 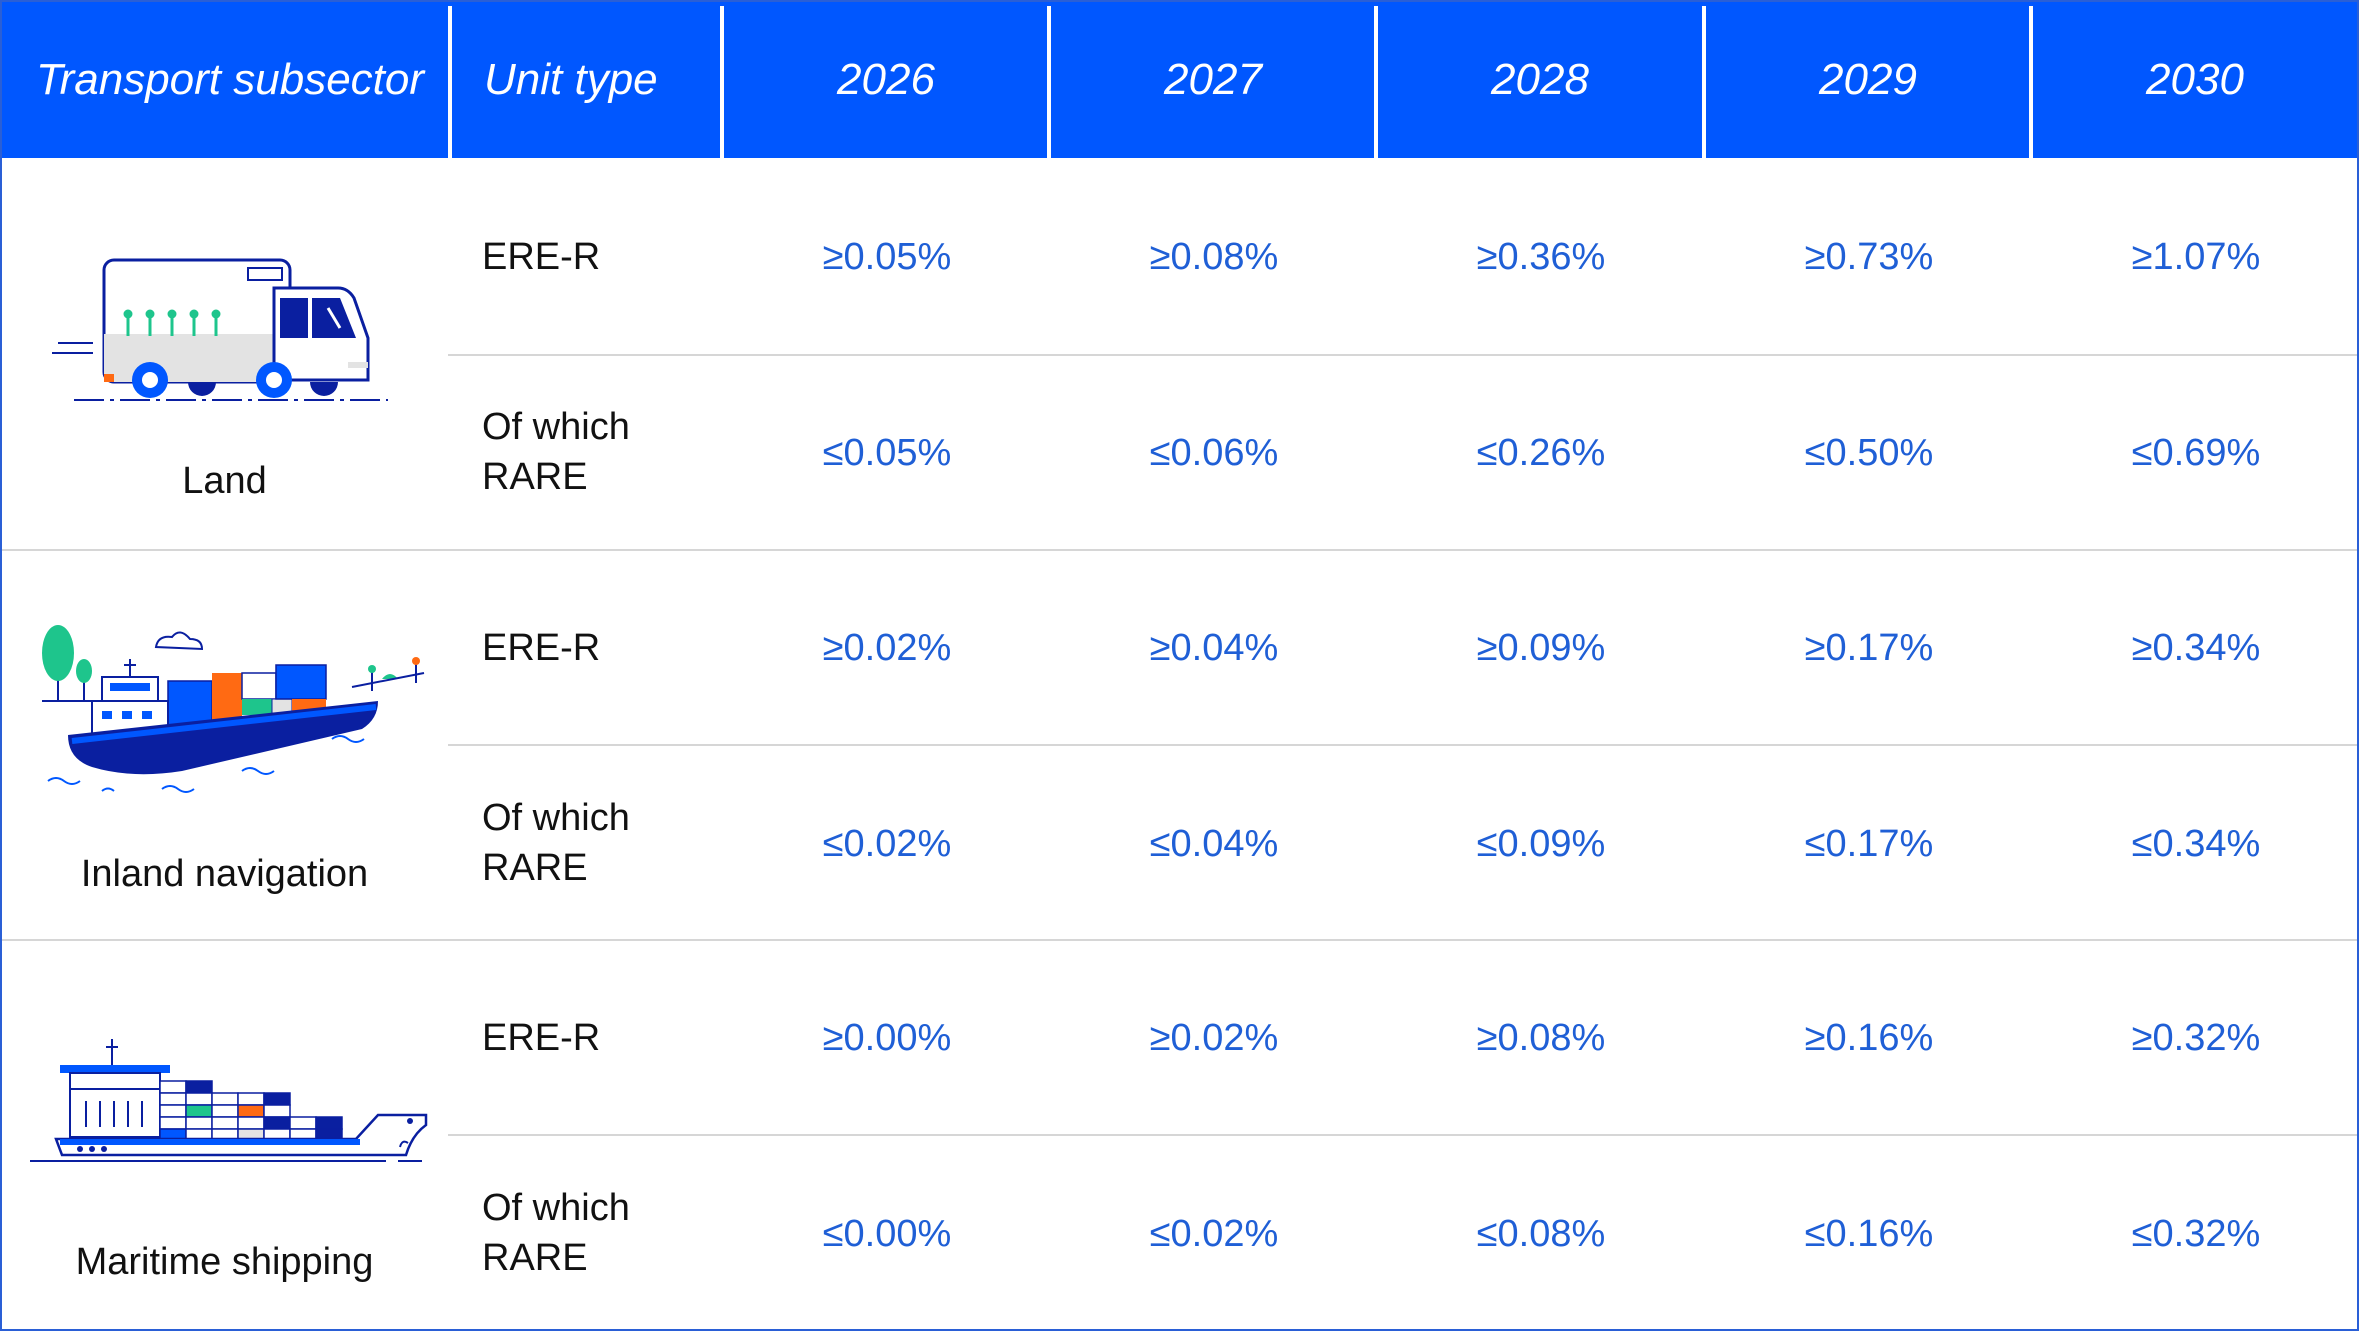 What do you see at coordinates (1214, 1038) in the screenshot?
I see `value-cell-2027: ≥0.02%` at bounding box center [1214, 1038].